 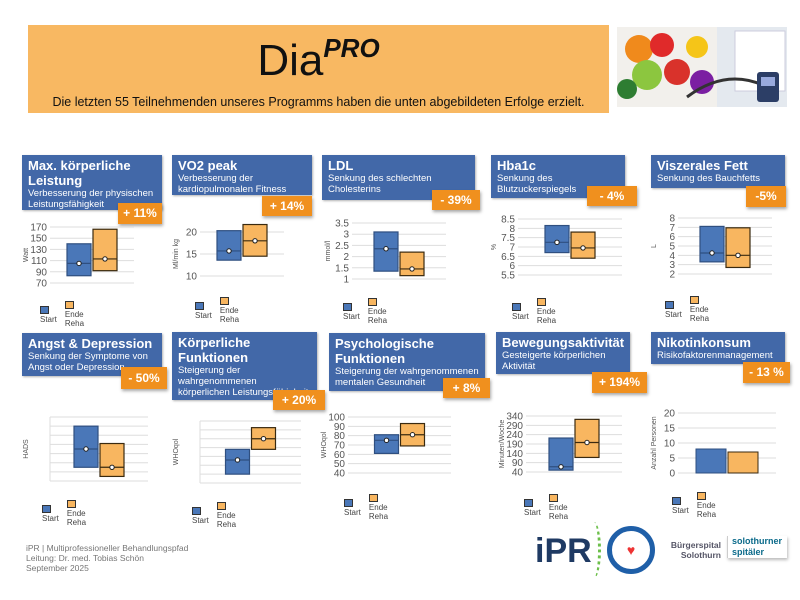 What do you see at coordinates (340, 464) in the screenshot?
I see `y-tick-label: 50` at bounding box center [340, 464].